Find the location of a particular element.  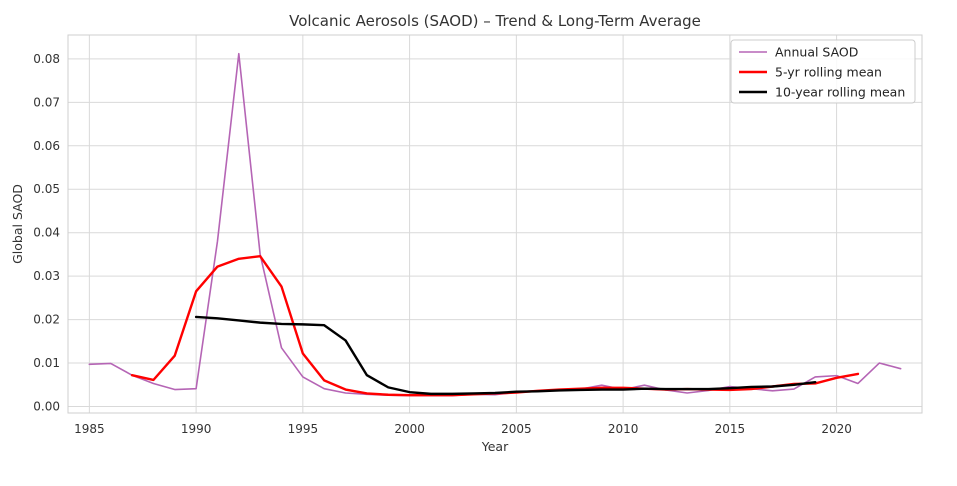

x-tick-label: 1995 is located at coordinates (303, 429).